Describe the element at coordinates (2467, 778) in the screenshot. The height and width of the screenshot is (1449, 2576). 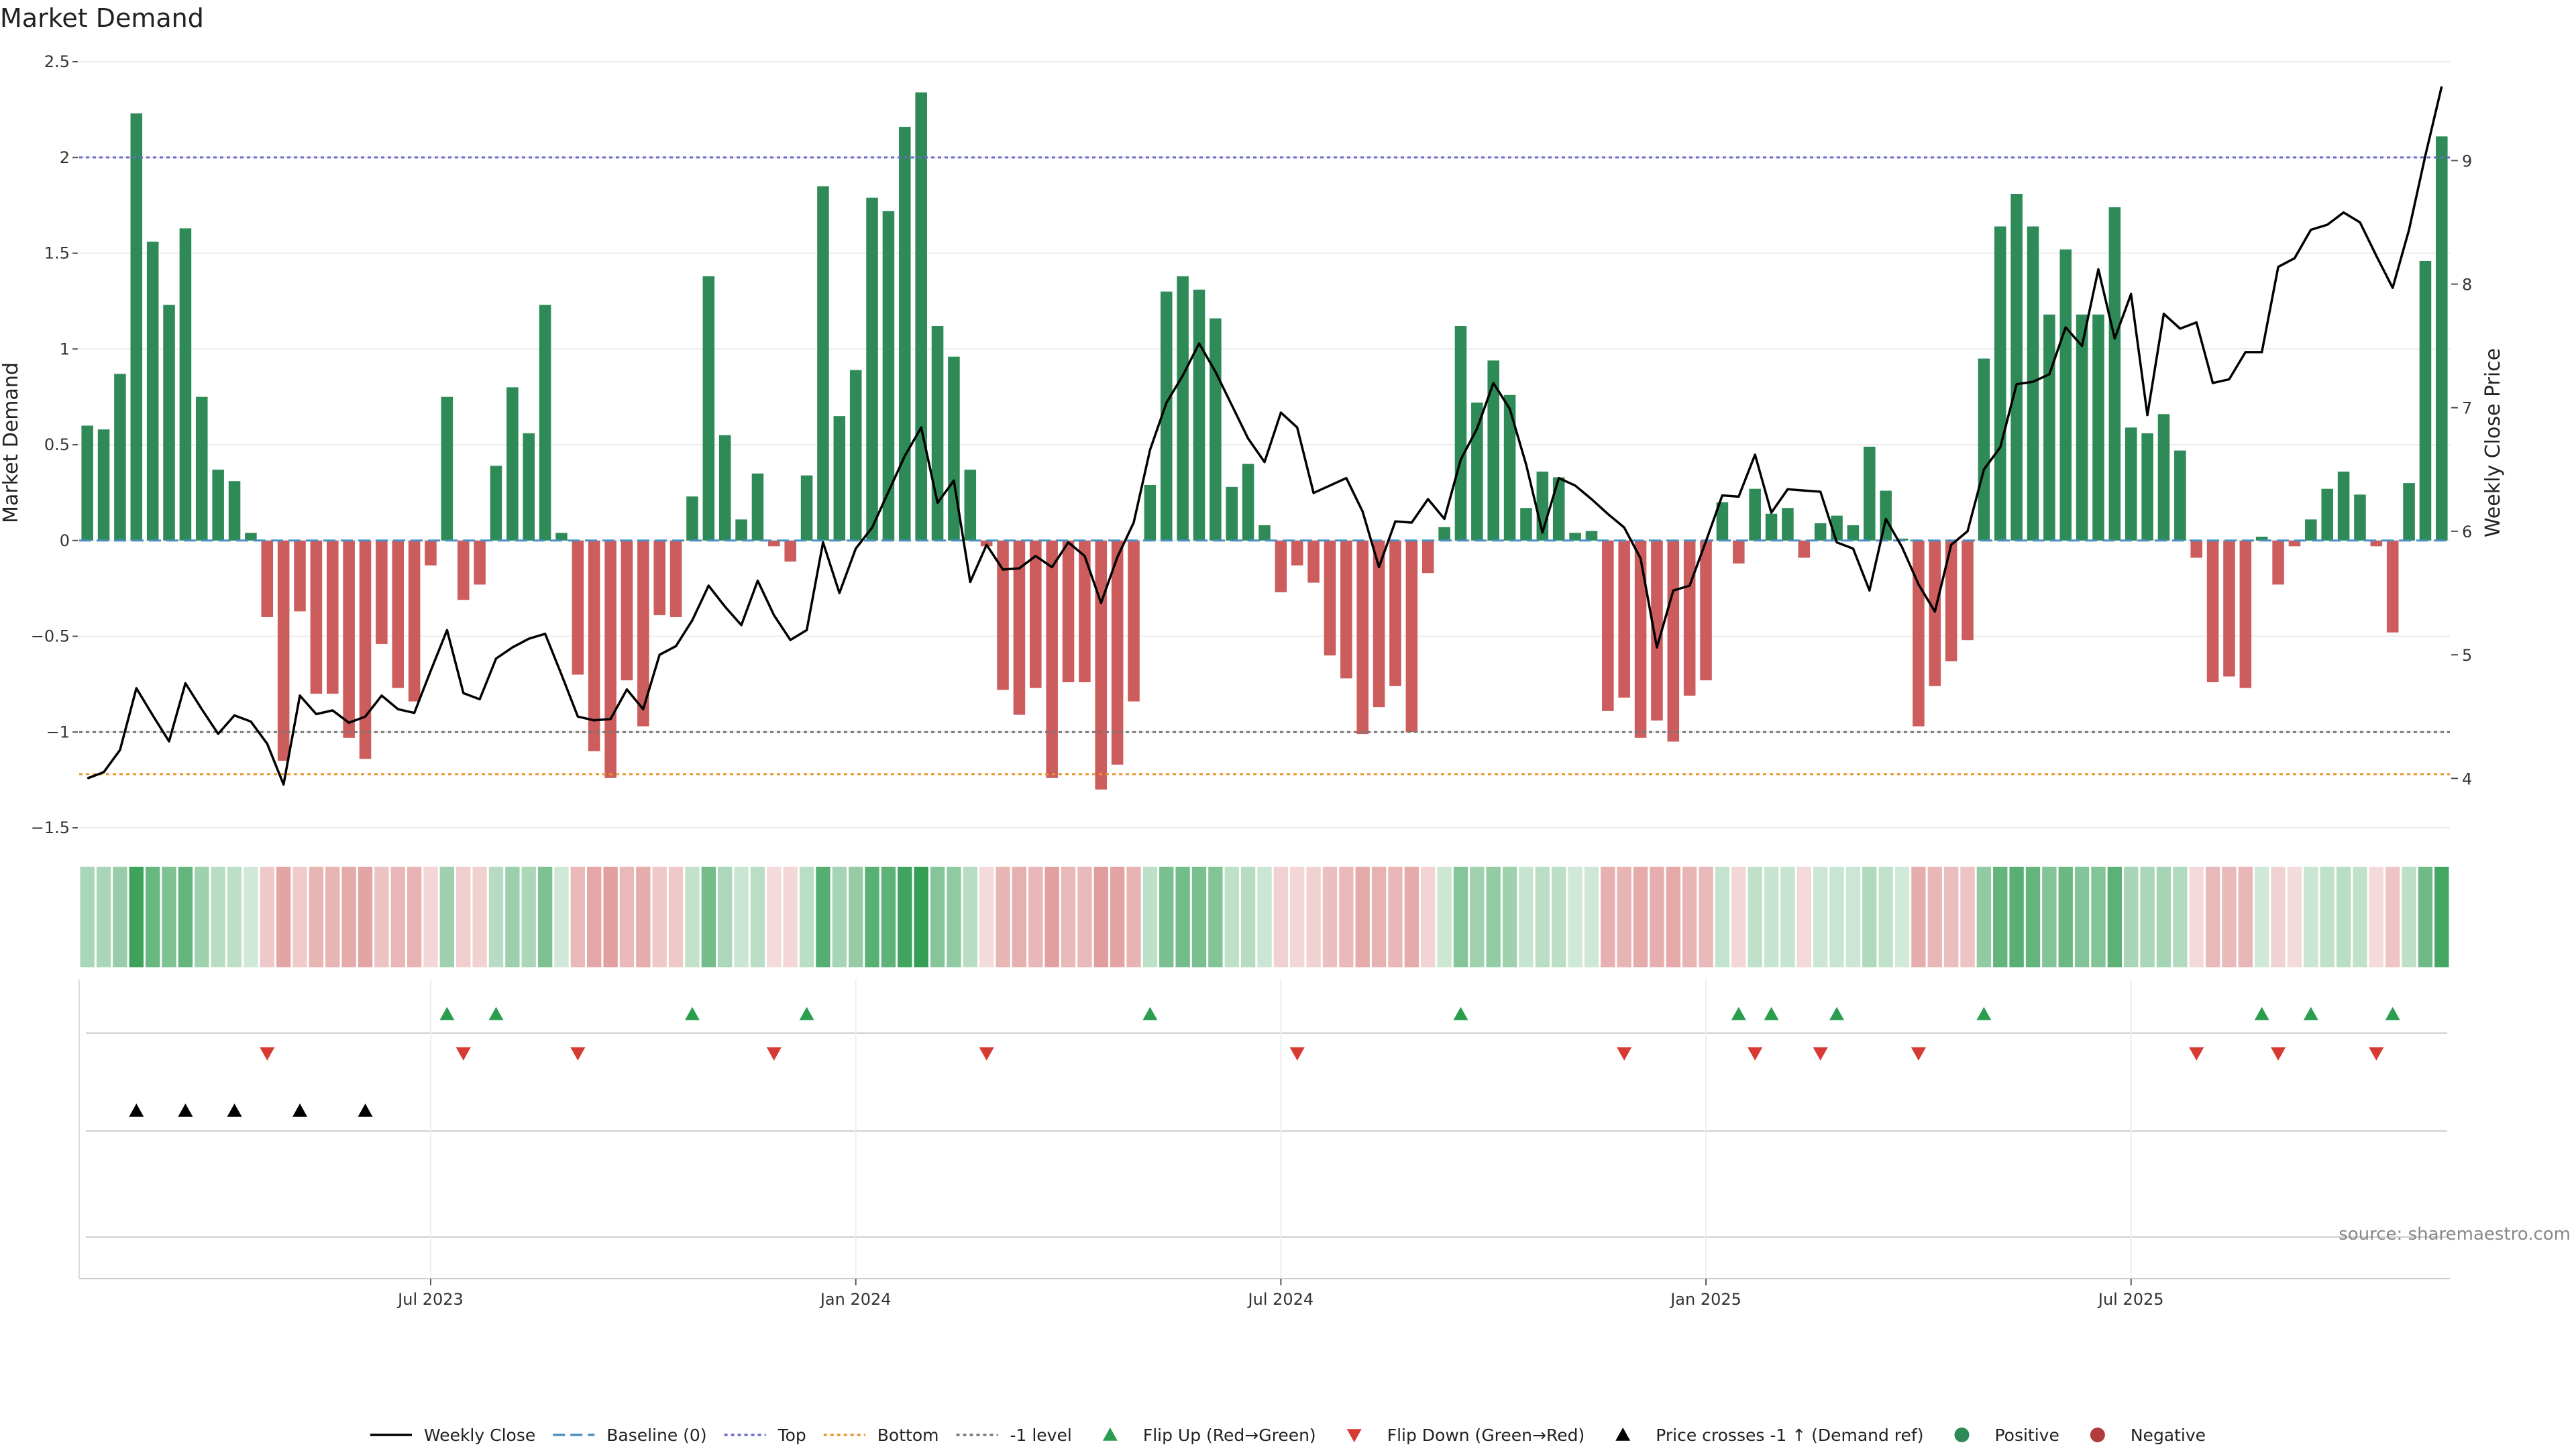
I see `y2-tick-label: 4` at that location.